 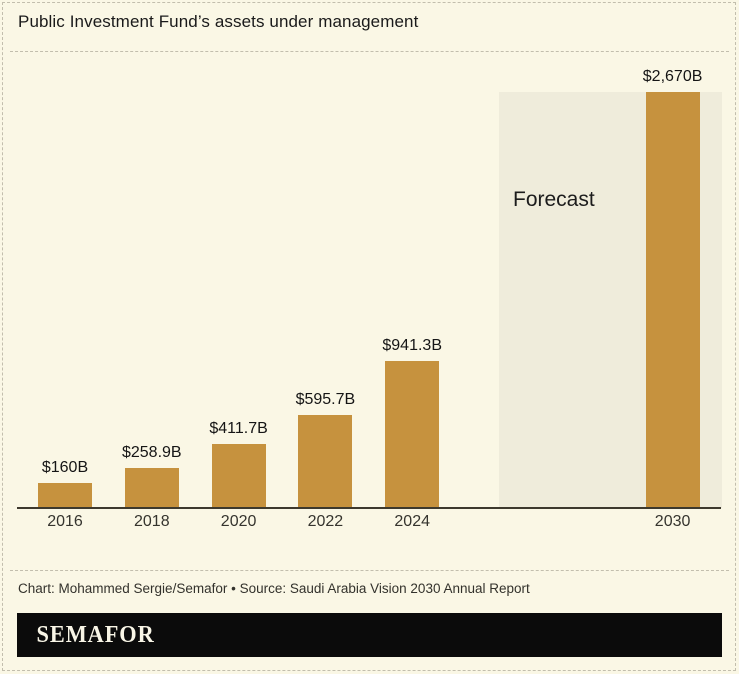 I want to click on bar-value-label: $160B, so click(x=65, y=467).